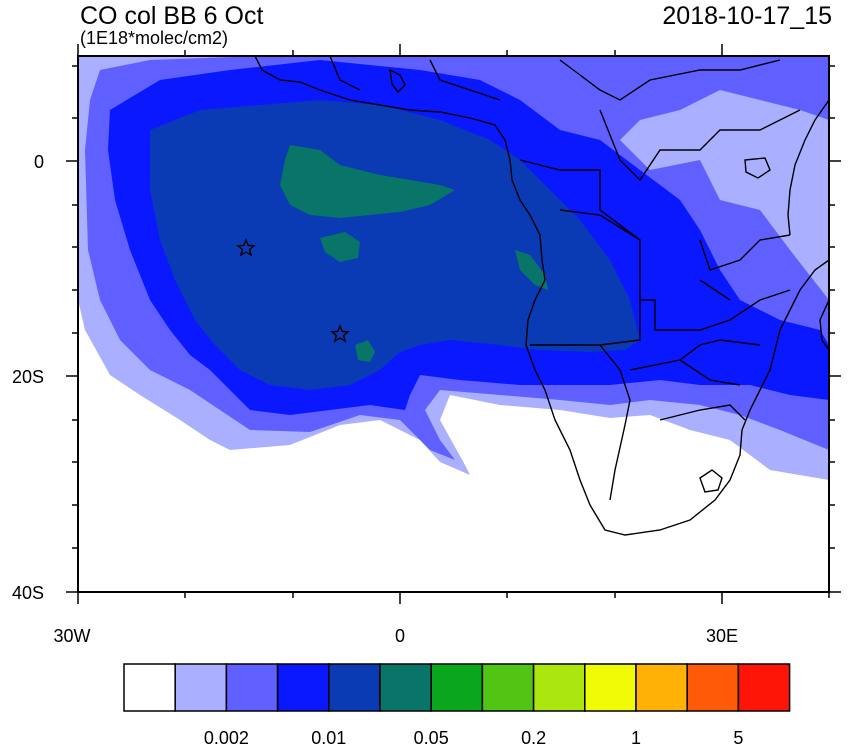  What do you see at coordinates (39, 162) in the screenshot?
I see `y-tick-label-0: 0` at bounding box center [39, 162].